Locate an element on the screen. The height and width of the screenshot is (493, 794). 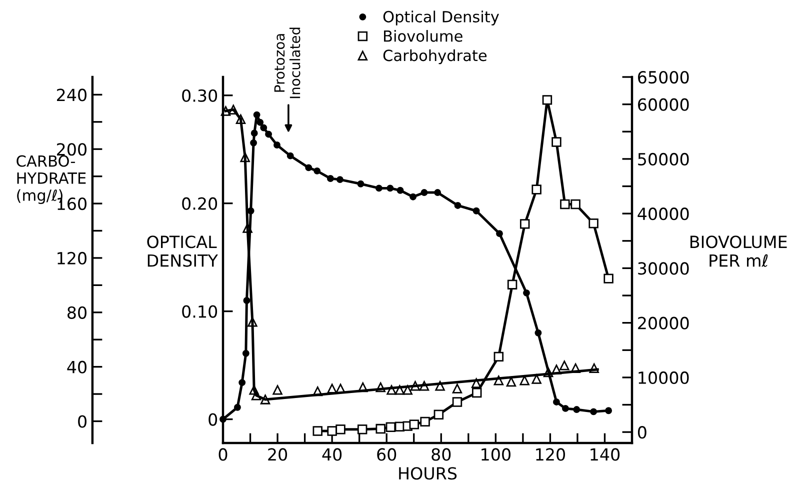
x-tick-label: 80 is located at coordinates (441, 454).